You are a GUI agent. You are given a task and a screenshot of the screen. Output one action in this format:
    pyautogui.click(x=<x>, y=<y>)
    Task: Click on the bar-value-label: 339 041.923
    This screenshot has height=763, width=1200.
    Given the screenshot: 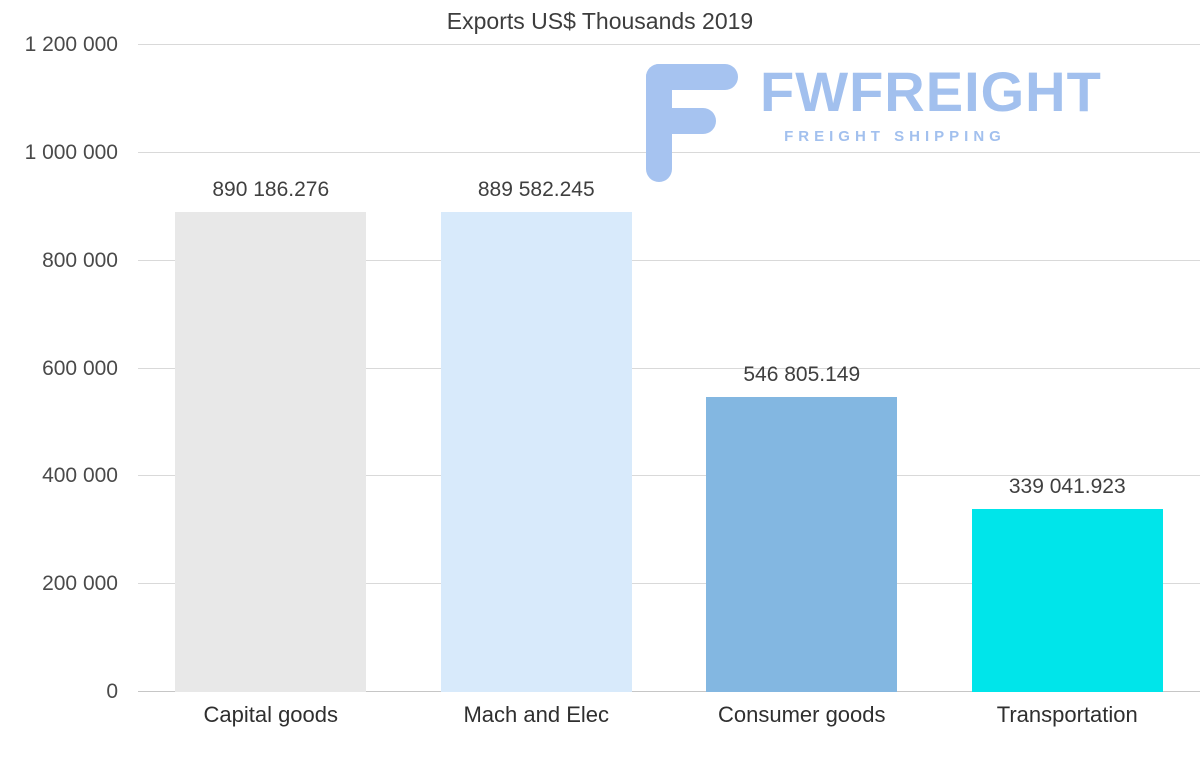 What is the action you would take?
    pyautogui.click(x=1067, y=487)
    